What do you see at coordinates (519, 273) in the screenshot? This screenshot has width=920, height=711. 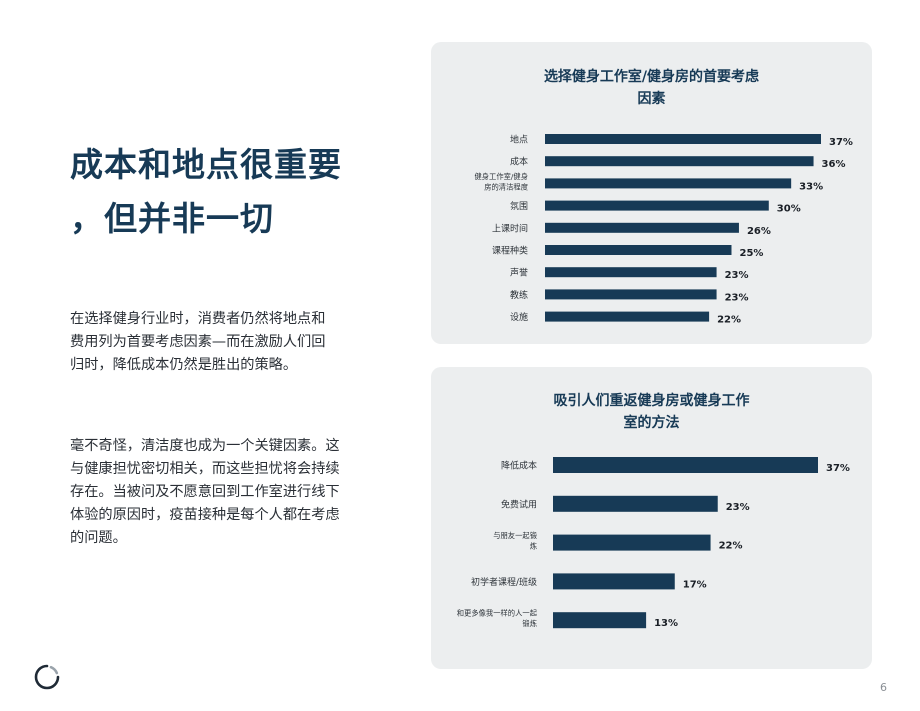 I see `category-label: 声誉` at bounding box center [519, 273].